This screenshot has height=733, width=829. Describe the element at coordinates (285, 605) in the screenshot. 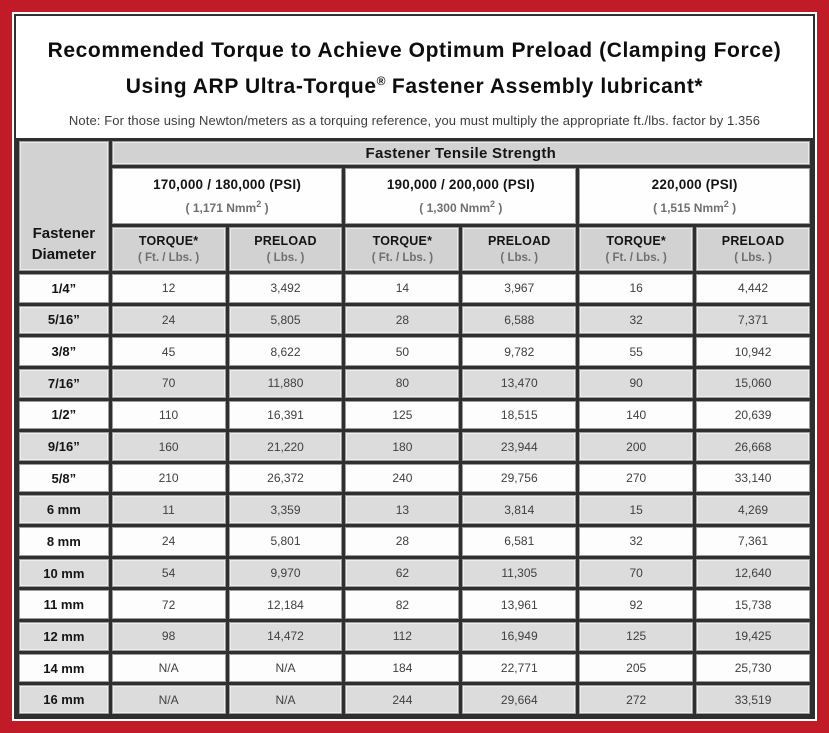

I see `value-cell: 12,184` at that location.